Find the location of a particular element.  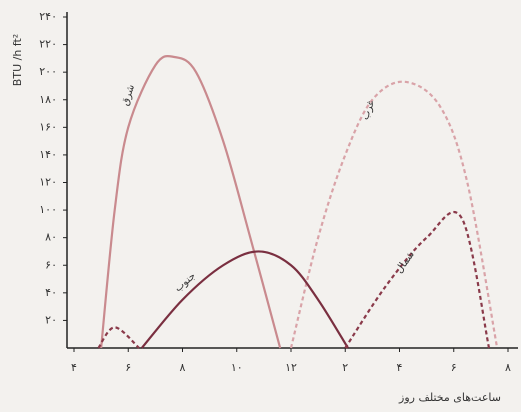

y-tick-label: ۲۰۰ is located at coordinates (48, 71).